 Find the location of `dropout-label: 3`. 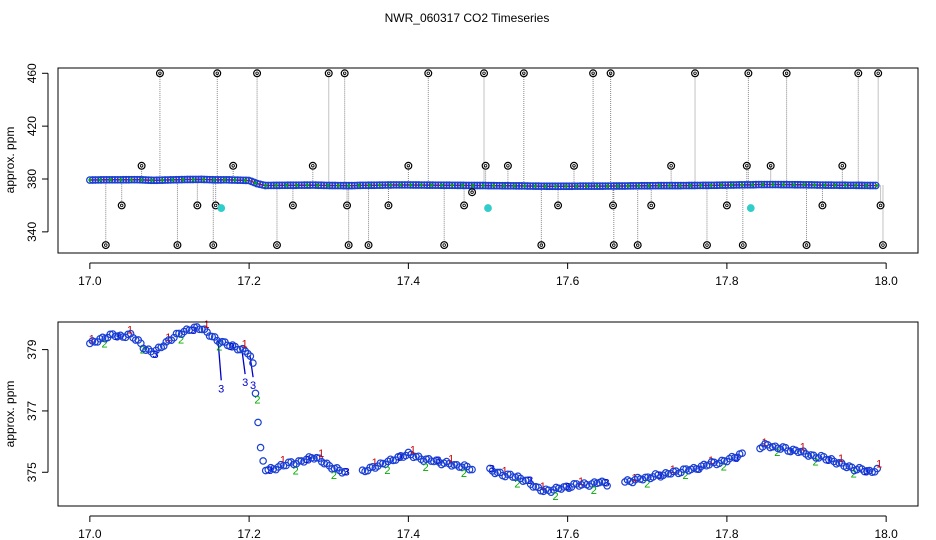

dropout-label: 3 is located at coordinates (221, 389).